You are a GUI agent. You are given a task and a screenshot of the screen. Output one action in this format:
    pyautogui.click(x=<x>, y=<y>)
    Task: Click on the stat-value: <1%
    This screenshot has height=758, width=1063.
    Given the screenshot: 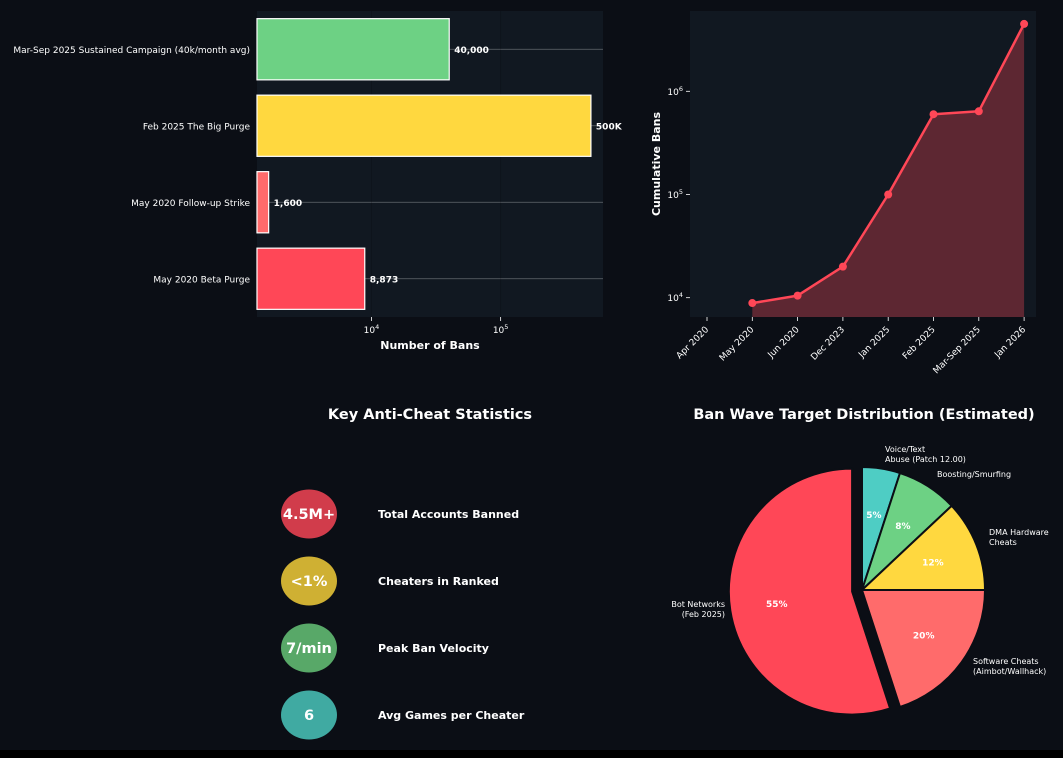 What is the action you would take?
    pyautogui.click(x=309, y=582)
    